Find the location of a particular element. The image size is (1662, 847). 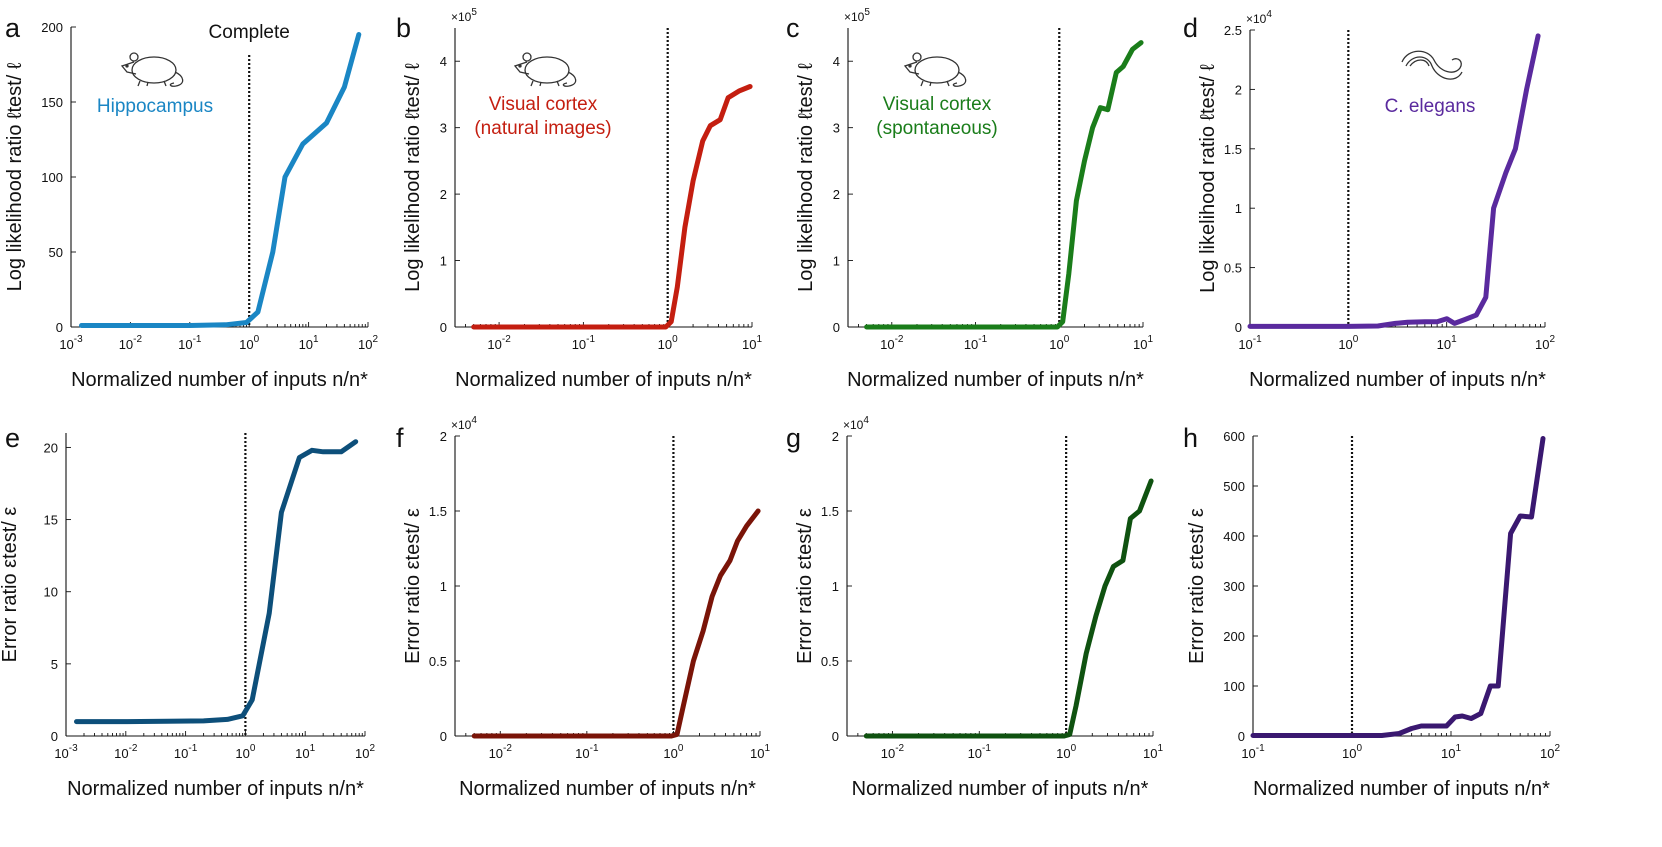

y-tick-label: 600 is located at coordinates (1234, 436).